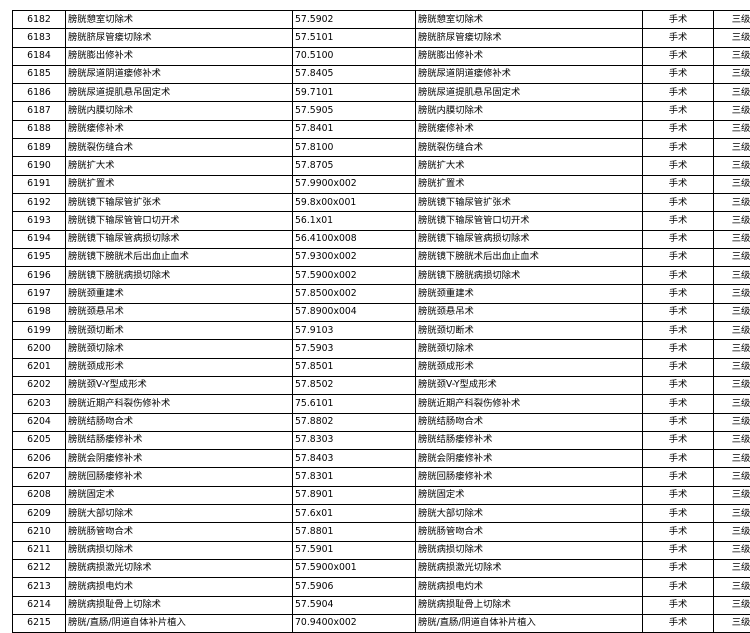 The image size is (750, 633). I want to click on cell-code: 6192, so click(39, 202).